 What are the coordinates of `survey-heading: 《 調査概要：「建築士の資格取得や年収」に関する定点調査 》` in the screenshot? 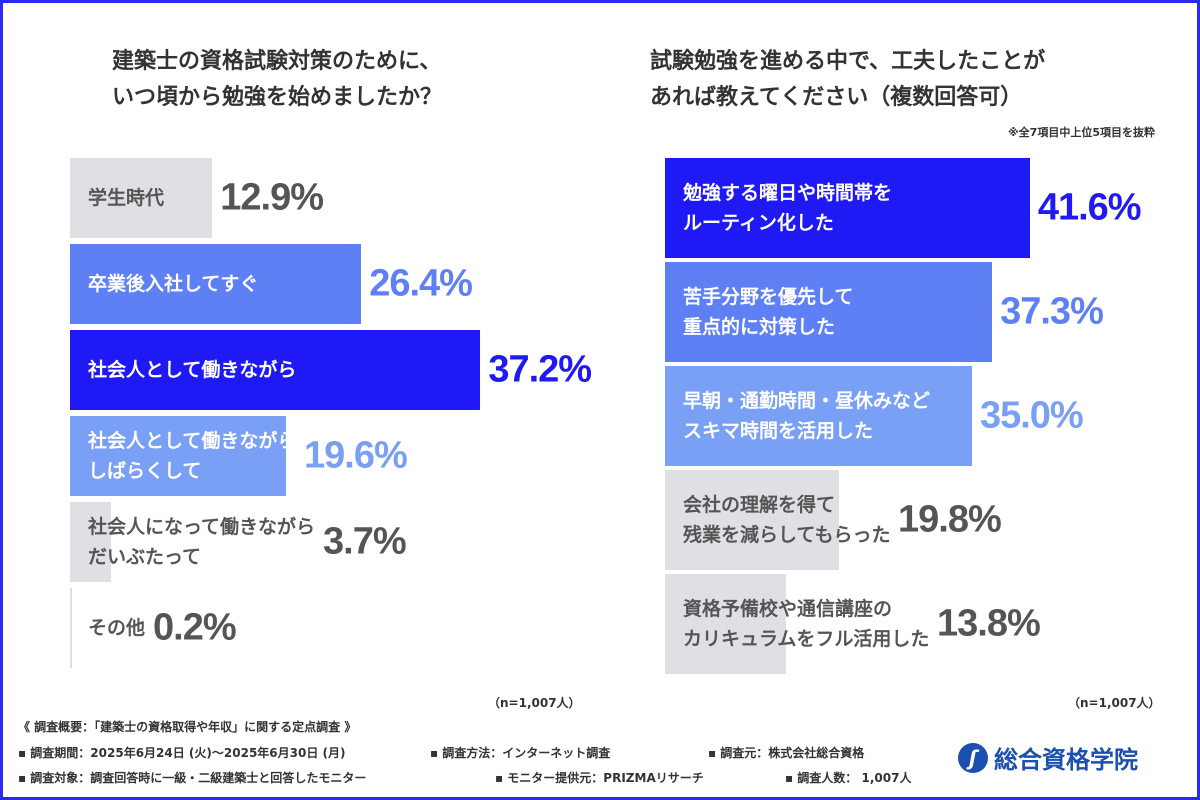 It's located at (187, 727).